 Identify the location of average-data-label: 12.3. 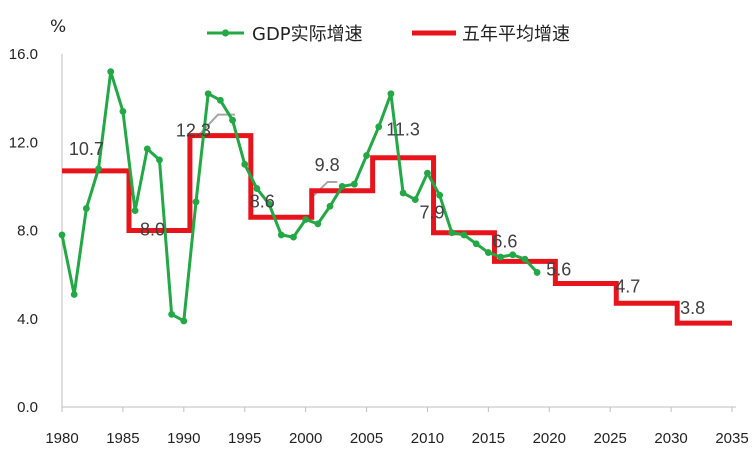
(193, 131).